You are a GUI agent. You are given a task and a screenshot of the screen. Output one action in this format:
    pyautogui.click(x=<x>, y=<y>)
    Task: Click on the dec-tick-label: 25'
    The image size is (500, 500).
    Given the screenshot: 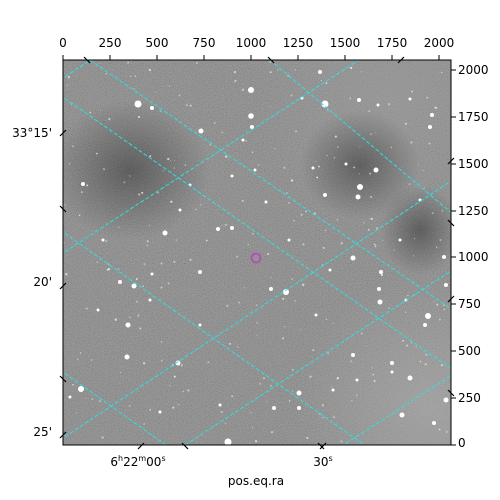 What is the action you would take?
    pyautogui.click(x=42, y=432)
    